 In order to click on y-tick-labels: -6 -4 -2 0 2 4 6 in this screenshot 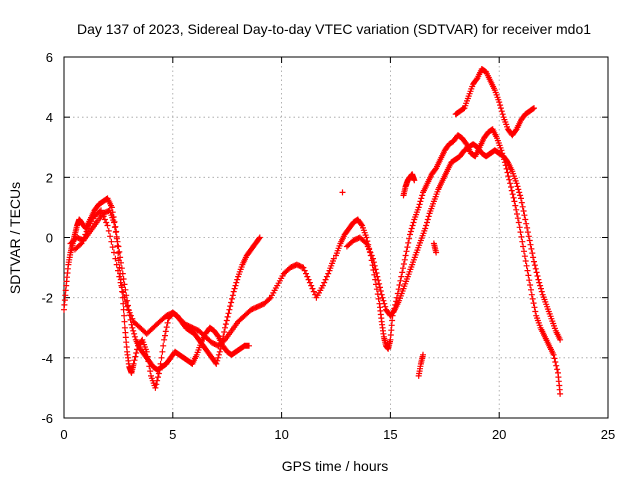, I will do `click(47, 238)`.